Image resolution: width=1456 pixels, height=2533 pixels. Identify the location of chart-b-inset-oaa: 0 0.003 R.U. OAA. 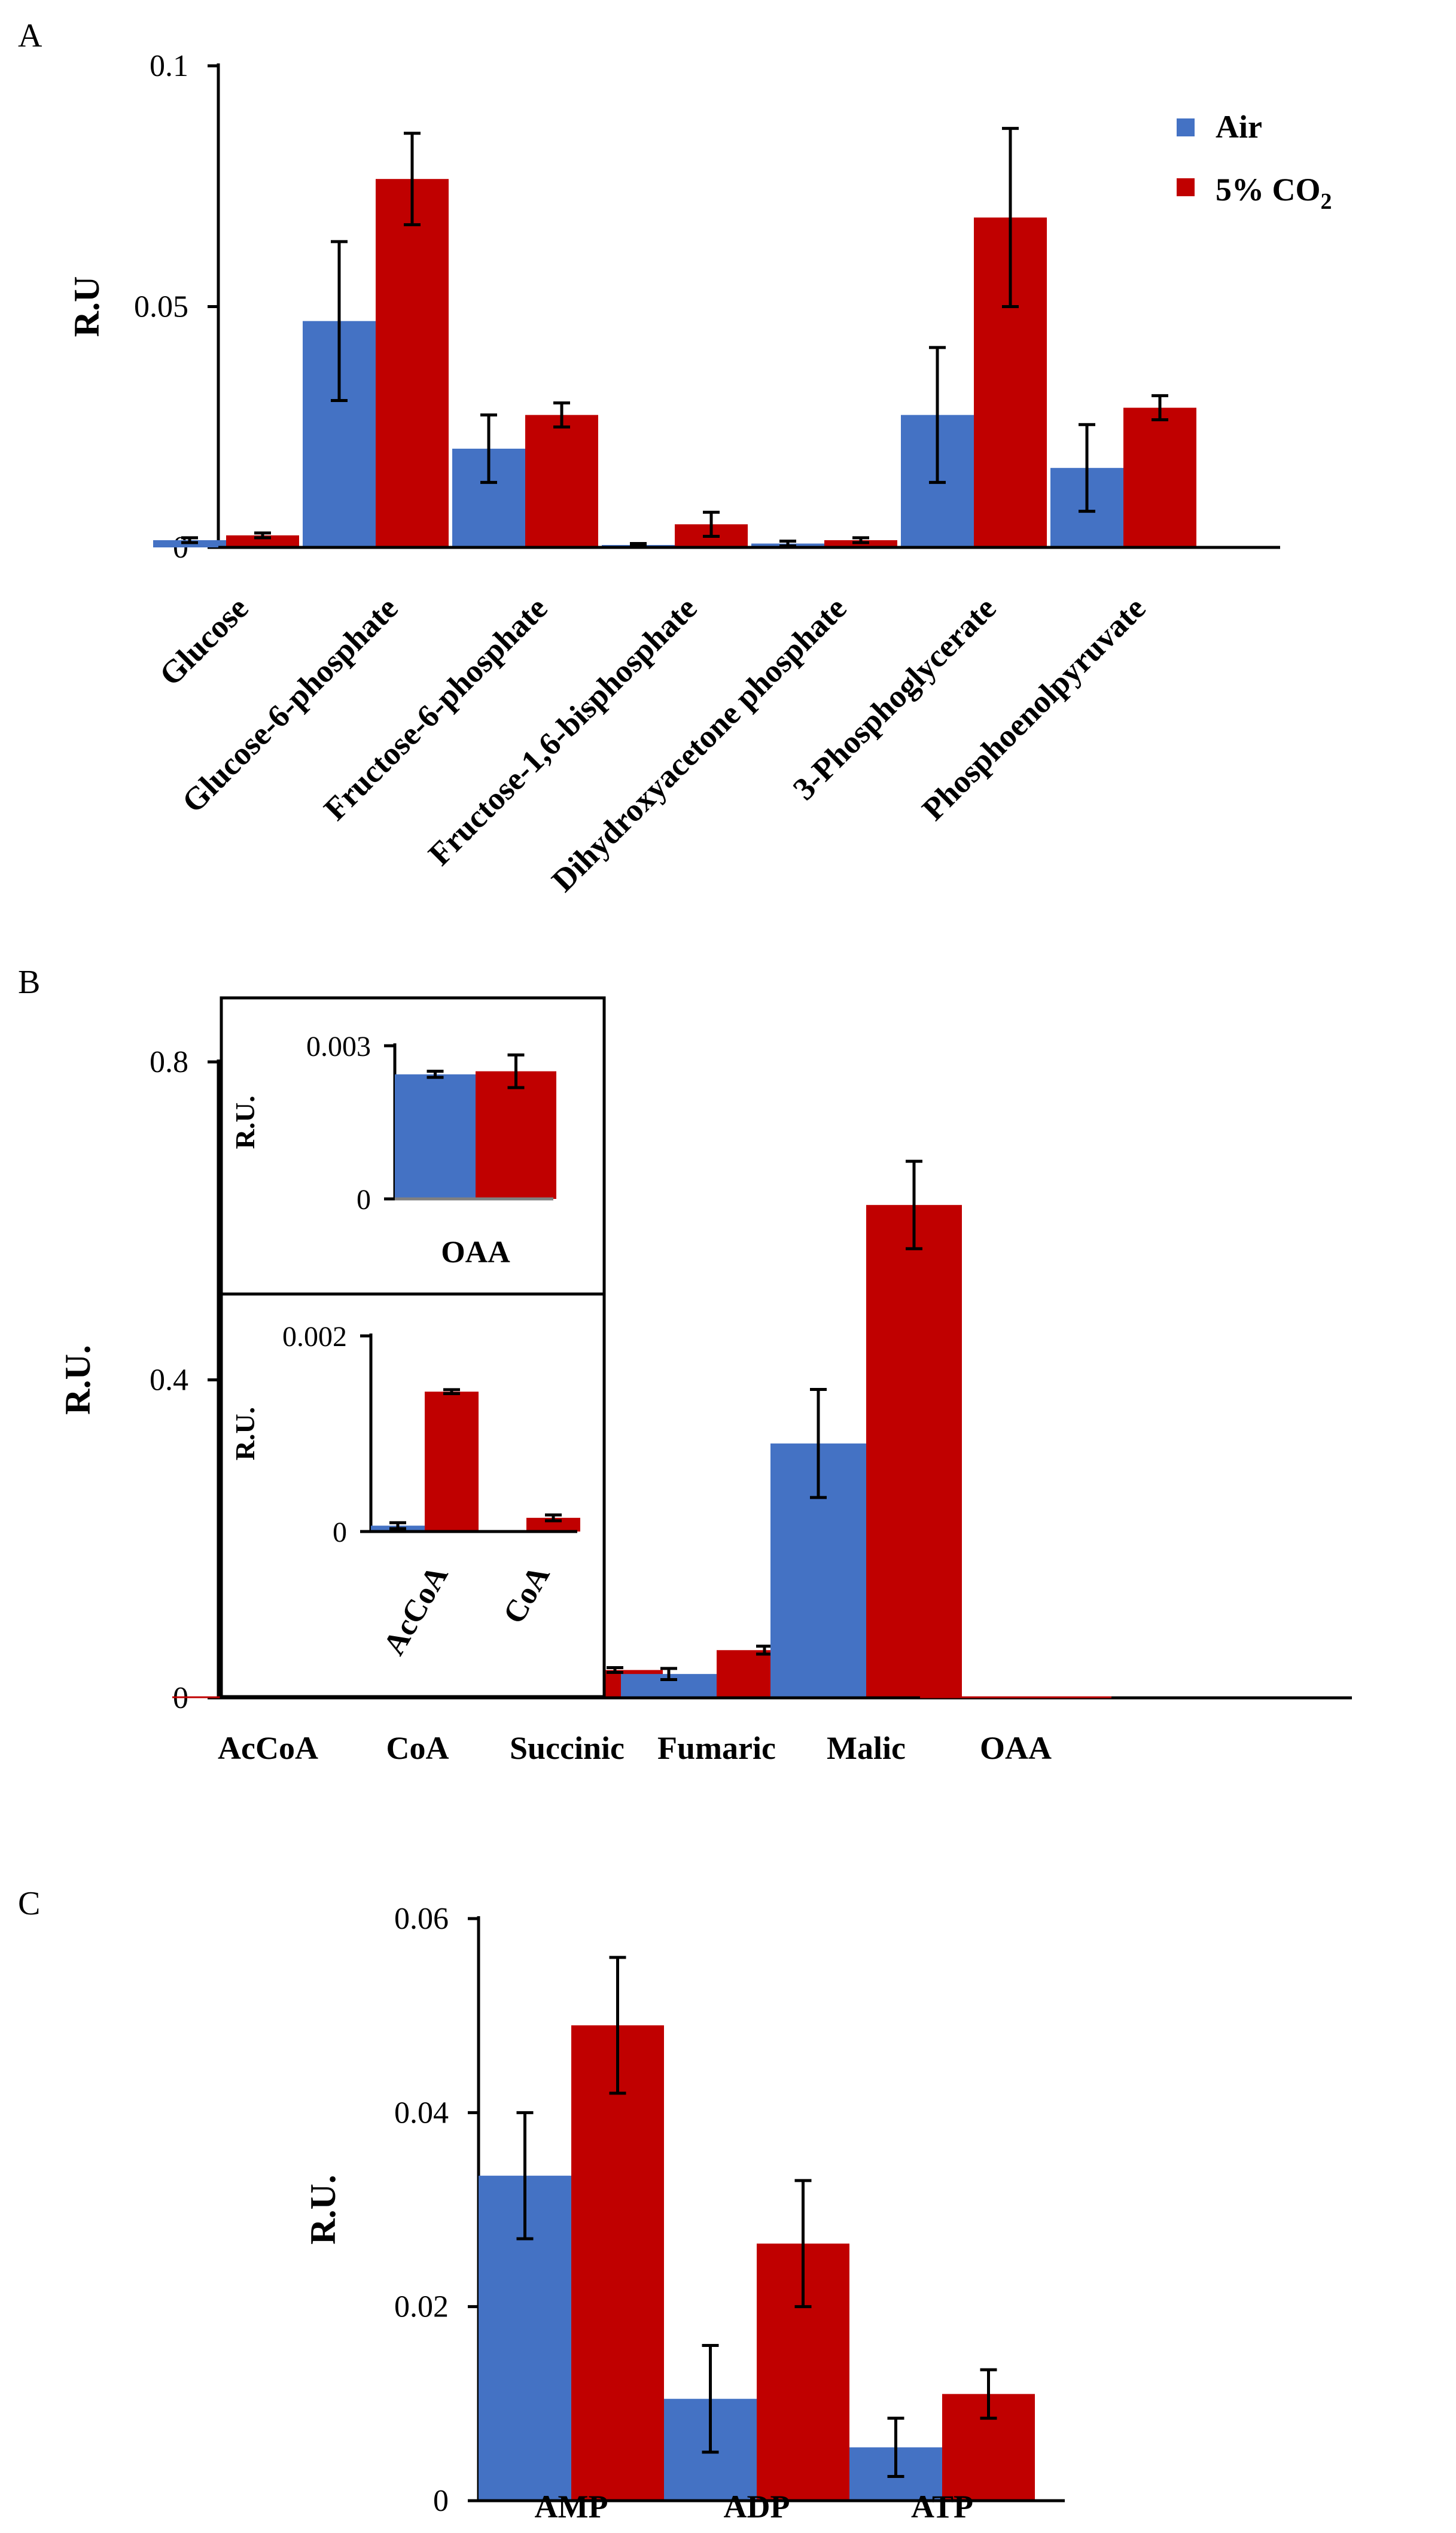
(393, 1150).